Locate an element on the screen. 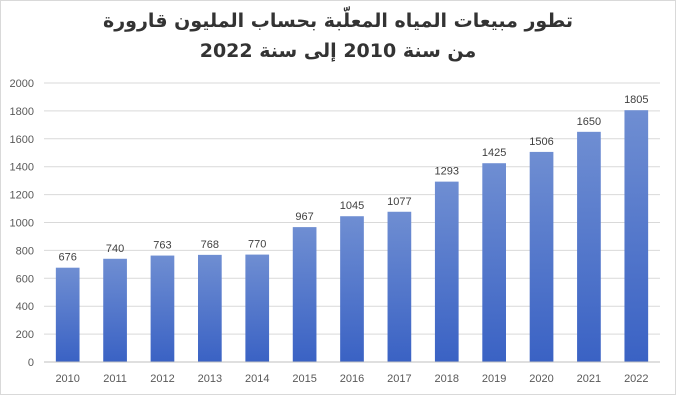 Image resolution: width=676 pixels, height=400 pixels. y-tick-label: 1000 is located at coordinates (22, 224).